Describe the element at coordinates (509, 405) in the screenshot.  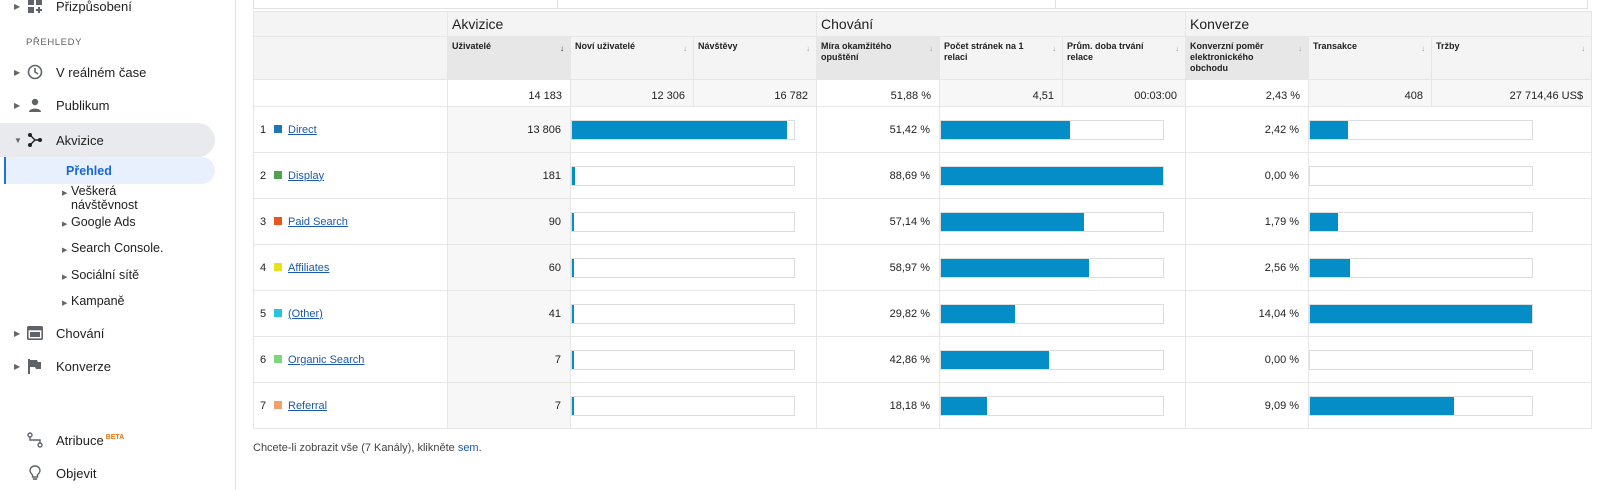
I see `users-cell: 7` at that location.